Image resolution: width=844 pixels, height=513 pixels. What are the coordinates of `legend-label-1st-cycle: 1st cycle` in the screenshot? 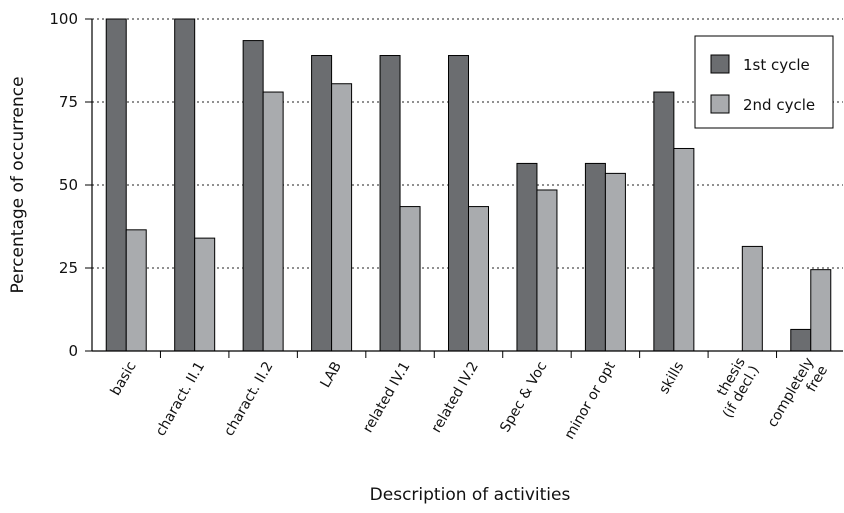 It's located at (776, 65).